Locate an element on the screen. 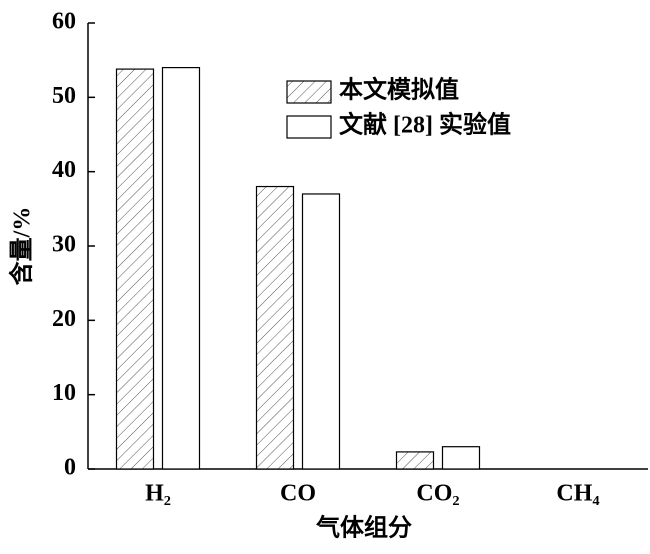 The height and width of the screenshot is (554, 650). y-tick-label: 0 is located at coordinates (70, 468).